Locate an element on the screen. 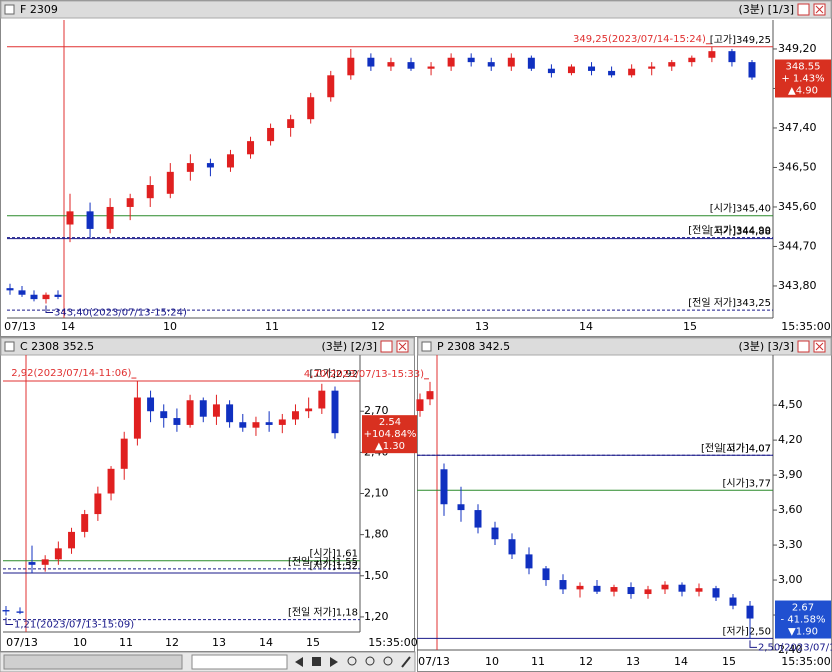 The width and height of the screenshot is (832, 672). price-box-change: - 41.58% is located at coordinates (803, 620).